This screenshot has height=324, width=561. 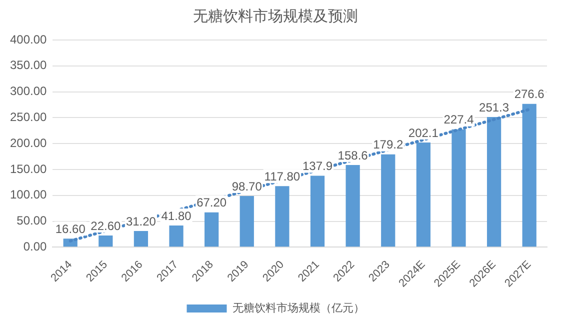 What do you see at coordinates (388, 145) in the screenshot?
I see `data-label: 179.2` at bounding box center [388, 145].